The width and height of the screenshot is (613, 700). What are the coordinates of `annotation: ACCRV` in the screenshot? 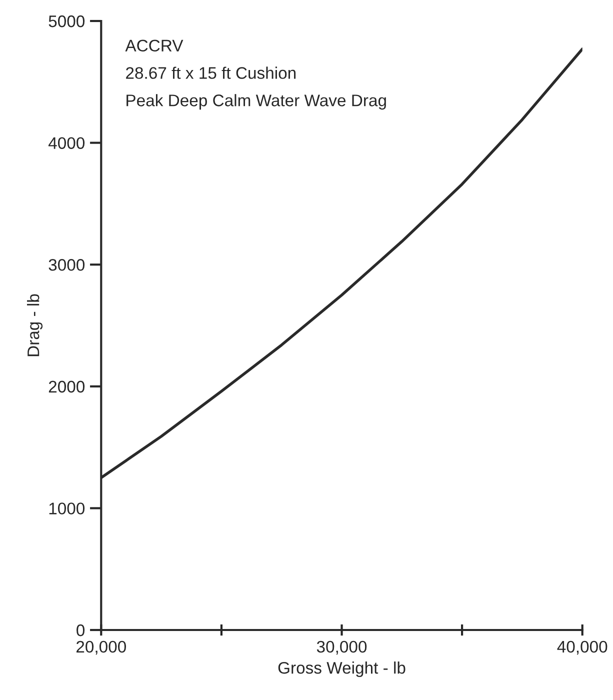 It's located at (154, 46).